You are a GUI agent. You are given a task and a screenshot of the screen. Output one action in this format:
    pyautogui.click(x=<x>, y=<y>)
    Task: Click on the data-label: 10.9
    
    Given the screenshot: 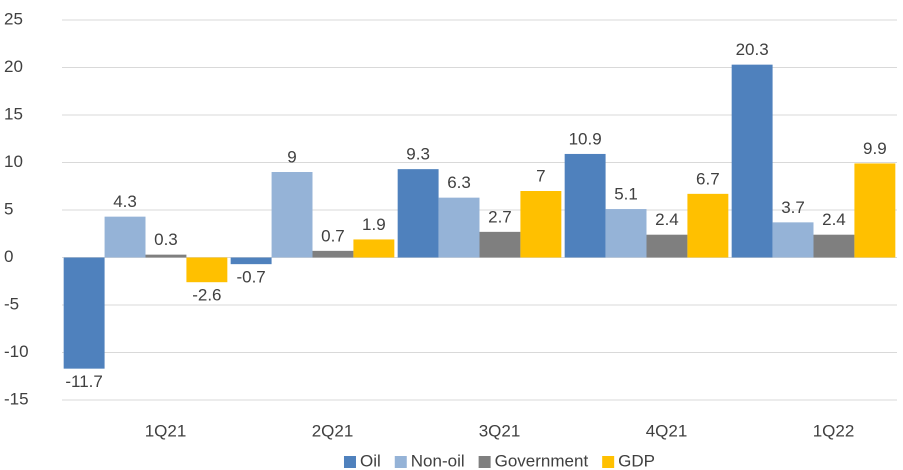 What is the action you would take?
    pyautogui.click(x=585, y=138)
    